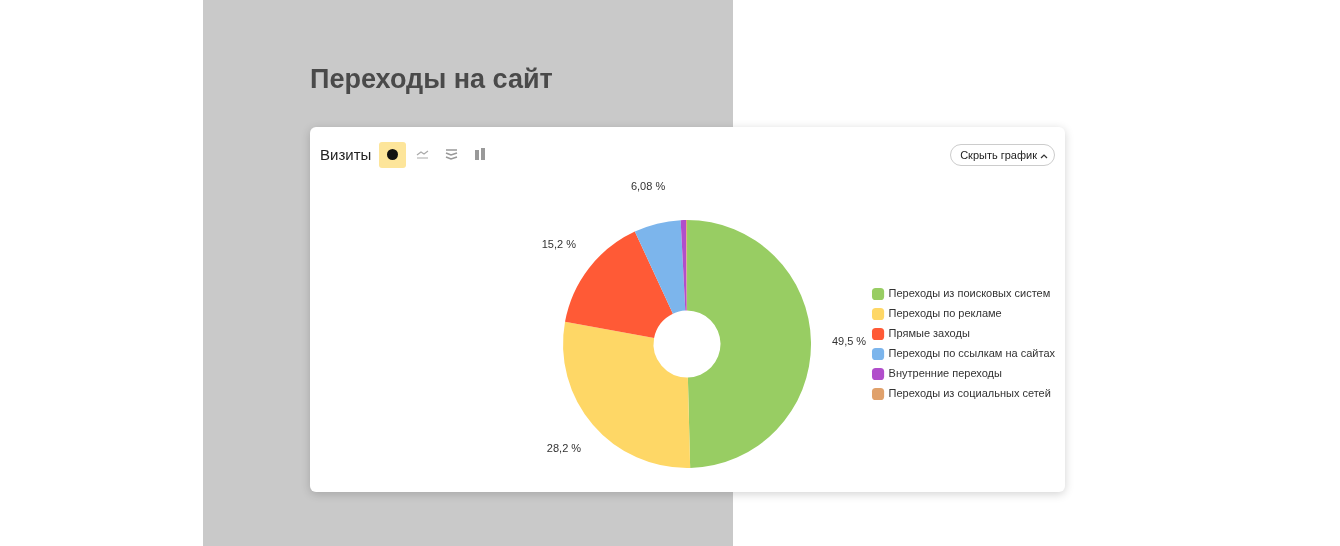 The width and height of the screenshot is (1340, 546). Describe the element at coordinates (969, 393) in the screenshot. I see `legend-label: Переходы из социальных сетей` at that location.